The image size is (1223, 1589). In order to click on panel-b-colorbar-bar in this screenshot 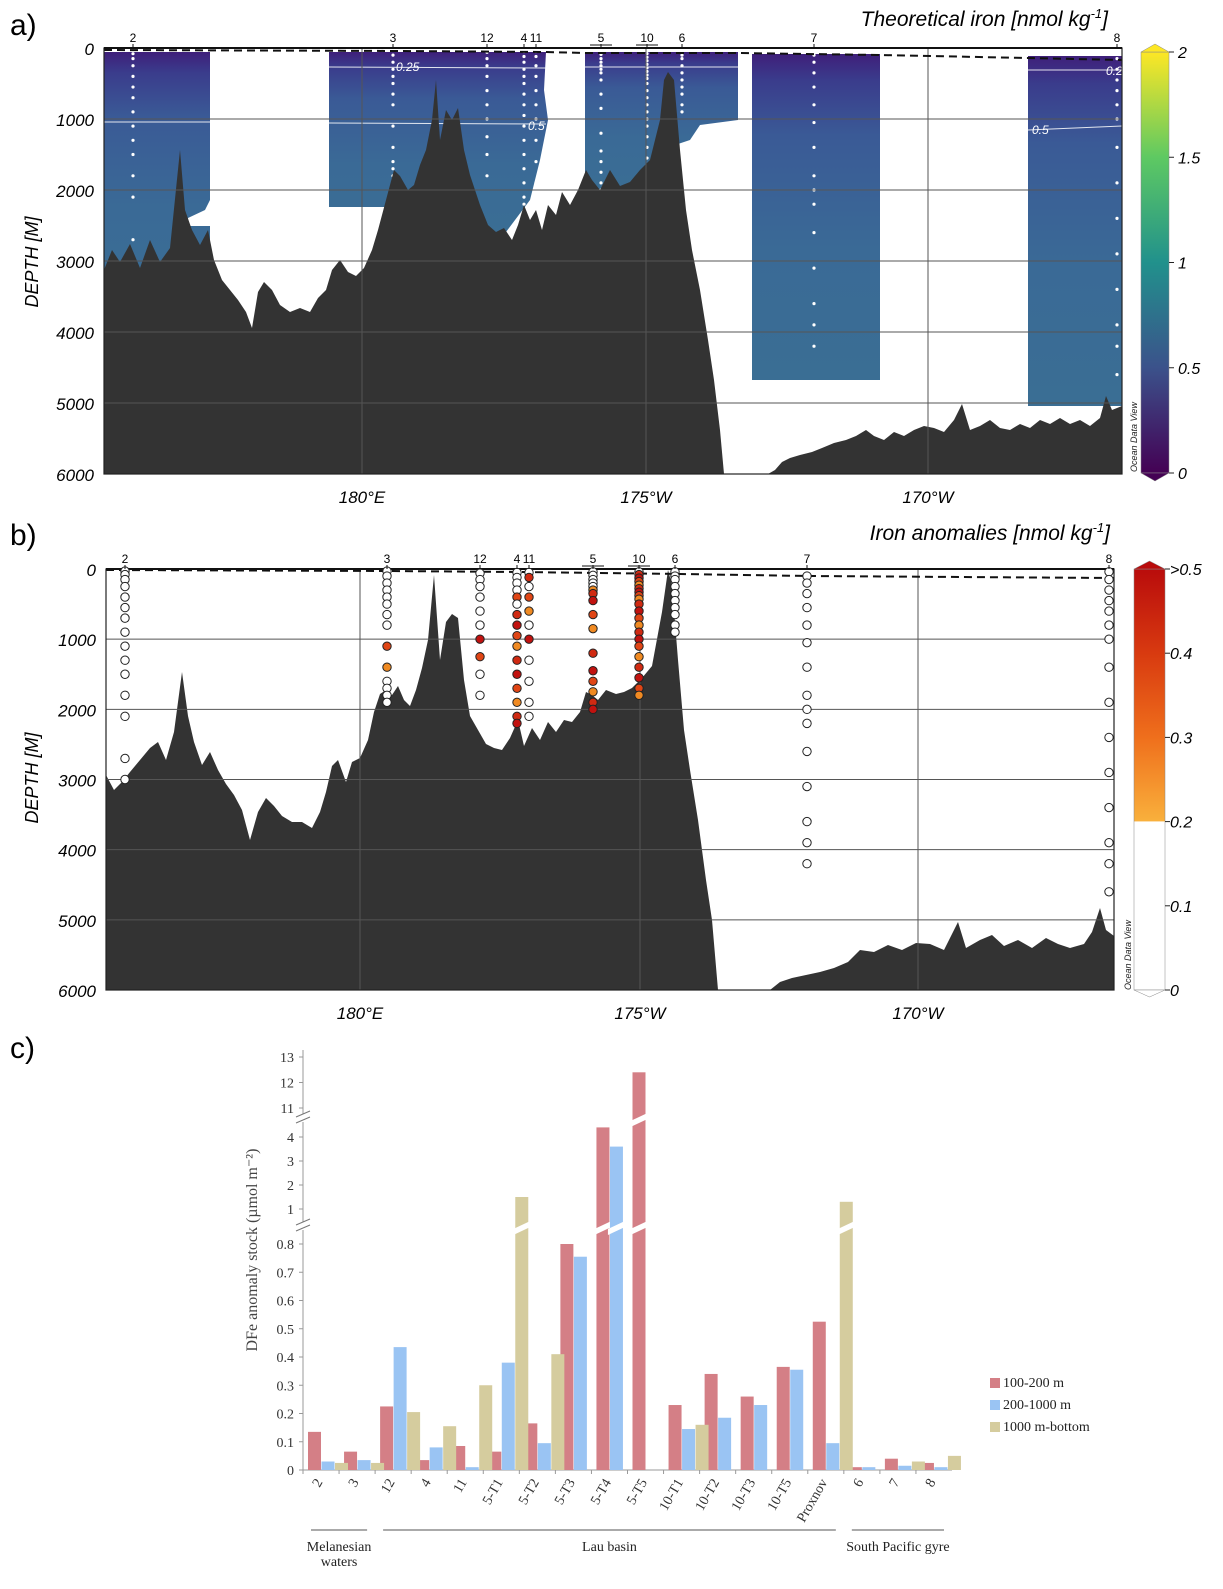, I will do `click(1149, 779)`.